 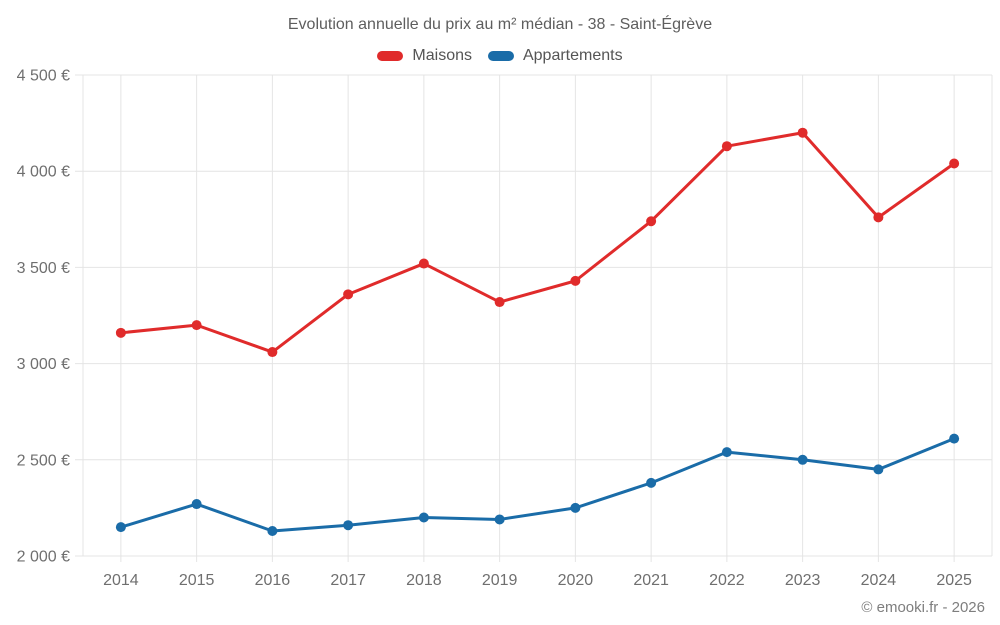 I want to click on data-point-appartements-2018, so click(x=423, y=517).